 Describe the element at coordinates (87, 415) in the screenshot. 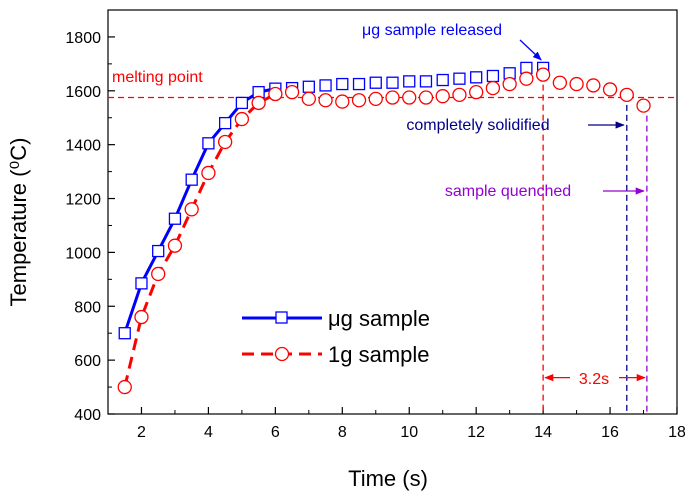

I see `y-tick-label: 400` at that location.